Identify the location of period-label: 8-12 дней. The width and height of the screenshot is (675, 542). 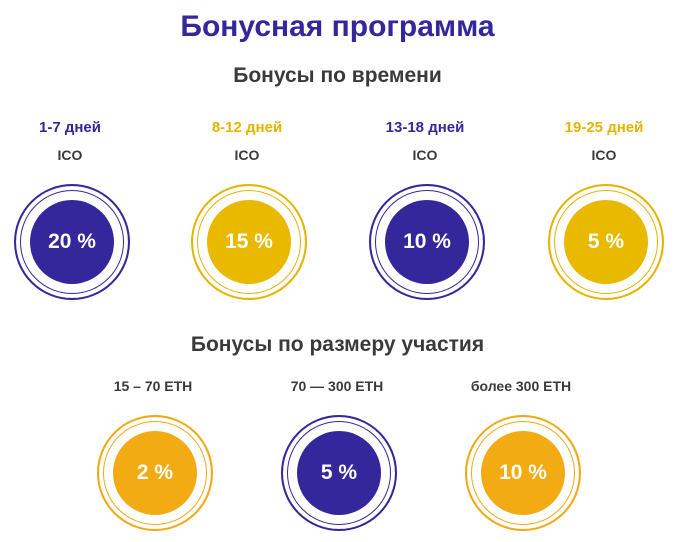
(247, 127).